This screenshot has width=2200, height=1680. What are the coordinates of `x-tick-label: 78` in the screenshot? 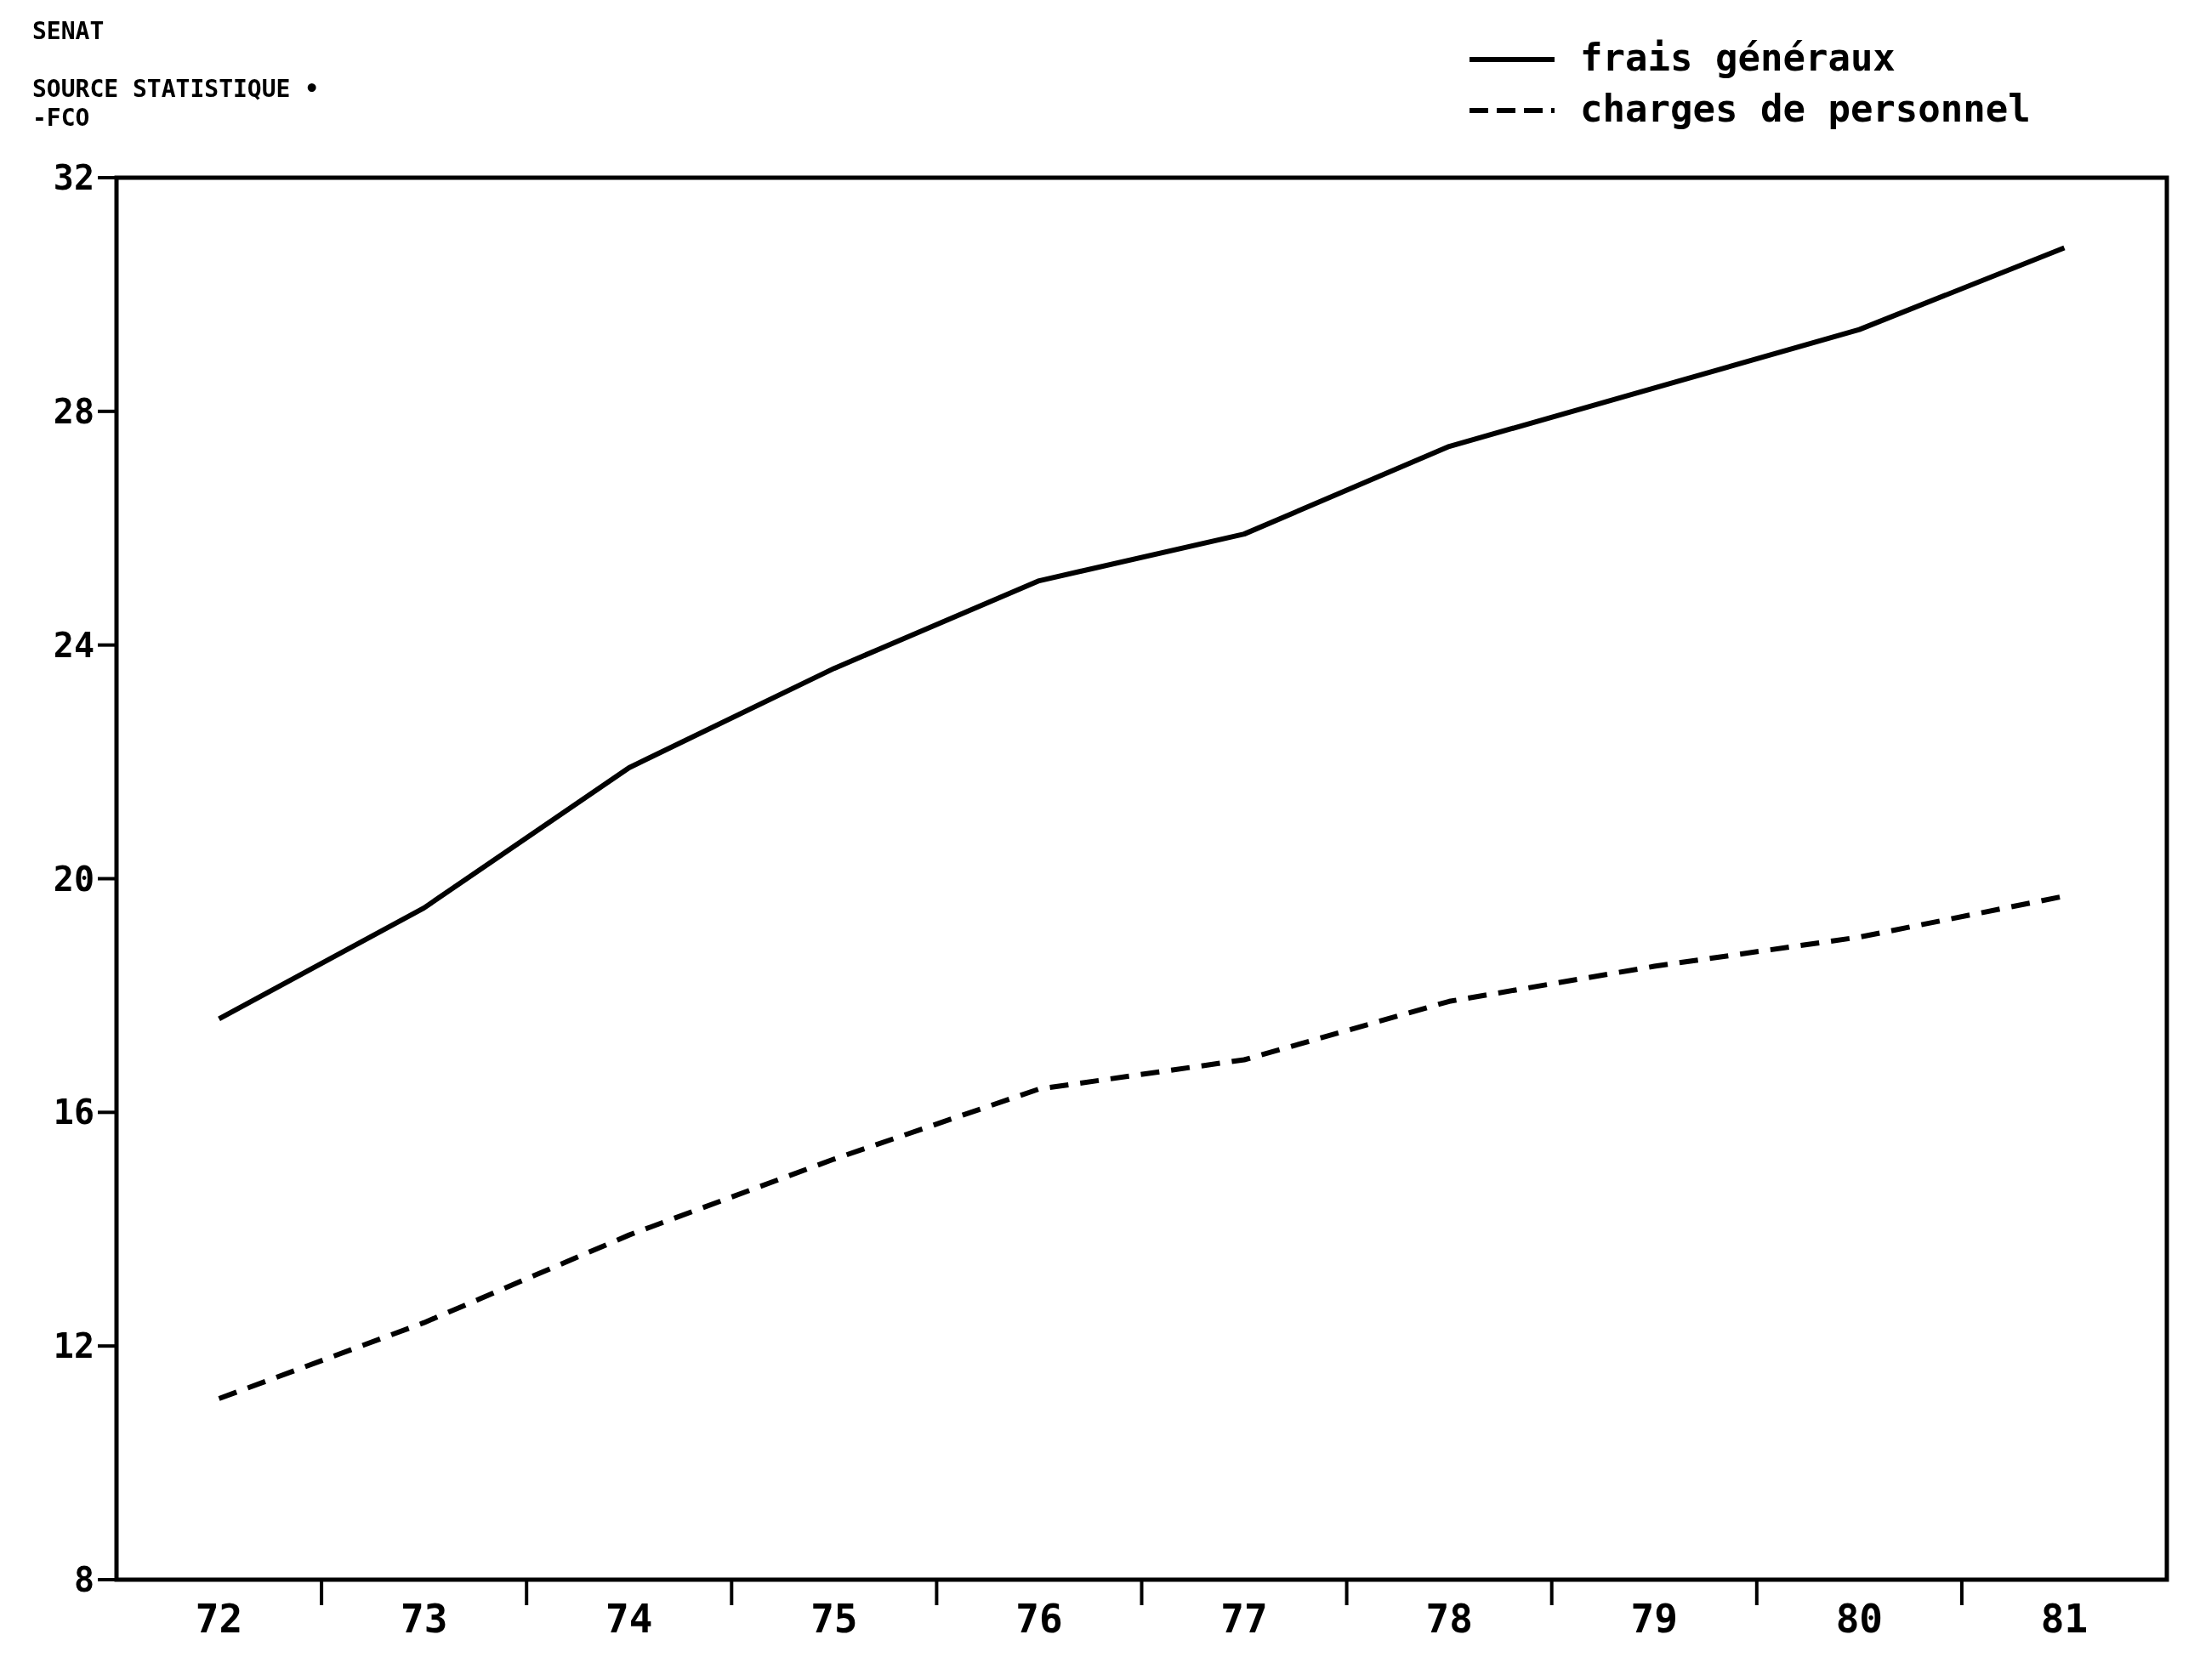 It's located at (1449, 1619).